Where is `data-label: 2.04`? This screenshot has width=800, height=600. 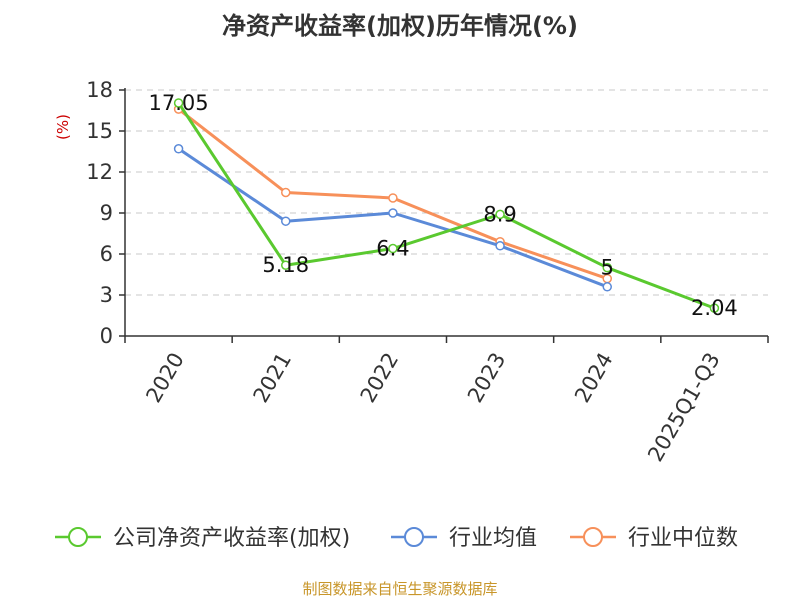
data-label: 2.04 is located at coordinates (714, 308).